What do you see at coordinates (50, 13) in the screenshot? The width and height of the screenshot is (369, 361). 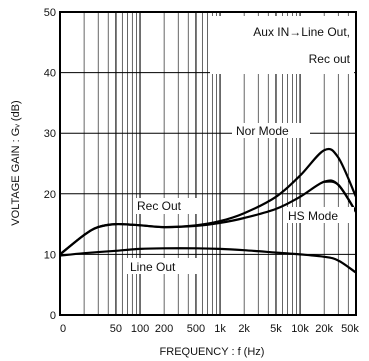 I see `y-tick-label: 50` at bounding box center [50, 13].